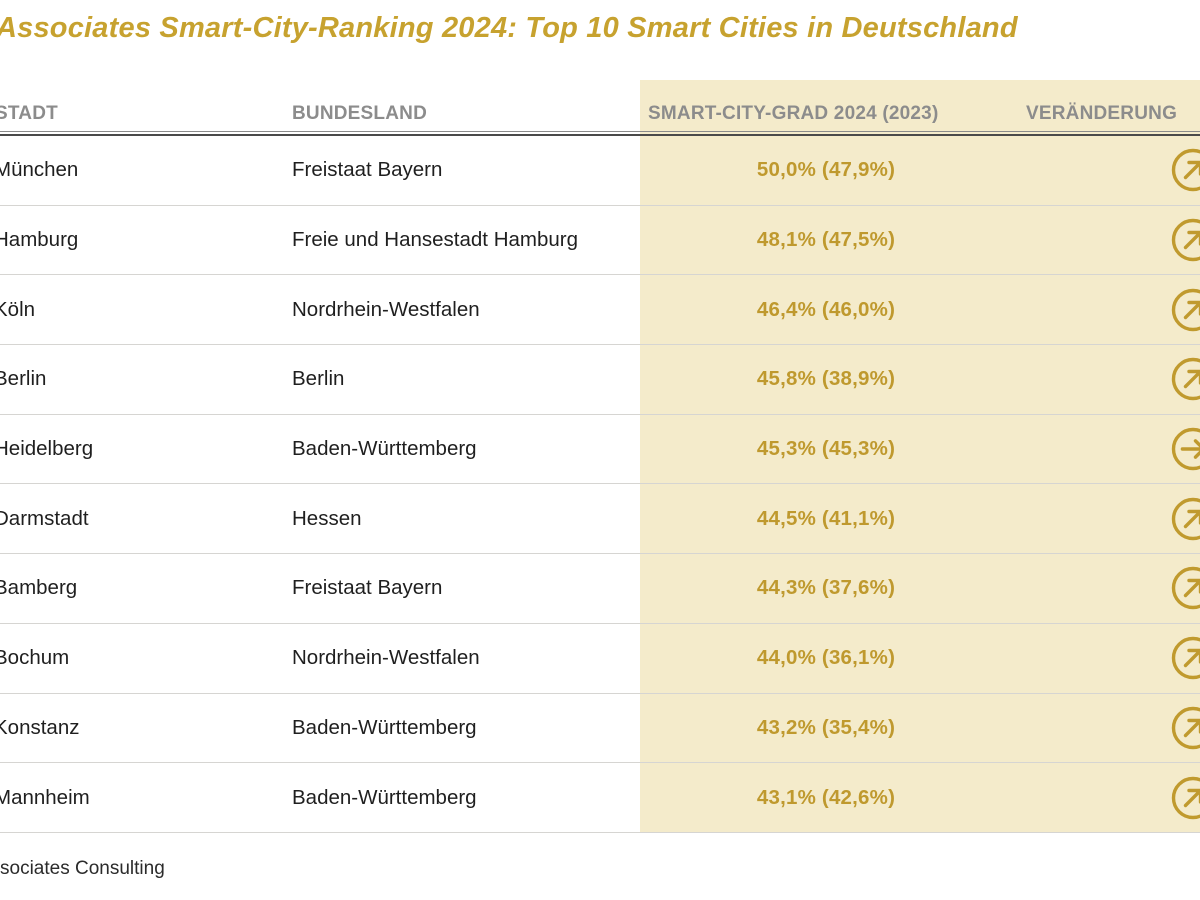 The width and height of the screenshot is (1200, 900). Describe the element at coordinates (600, 589) in the screenshot. I see `table-row: Bamberg Freistaat Bayern 44,3% (37,6%)` at that location.